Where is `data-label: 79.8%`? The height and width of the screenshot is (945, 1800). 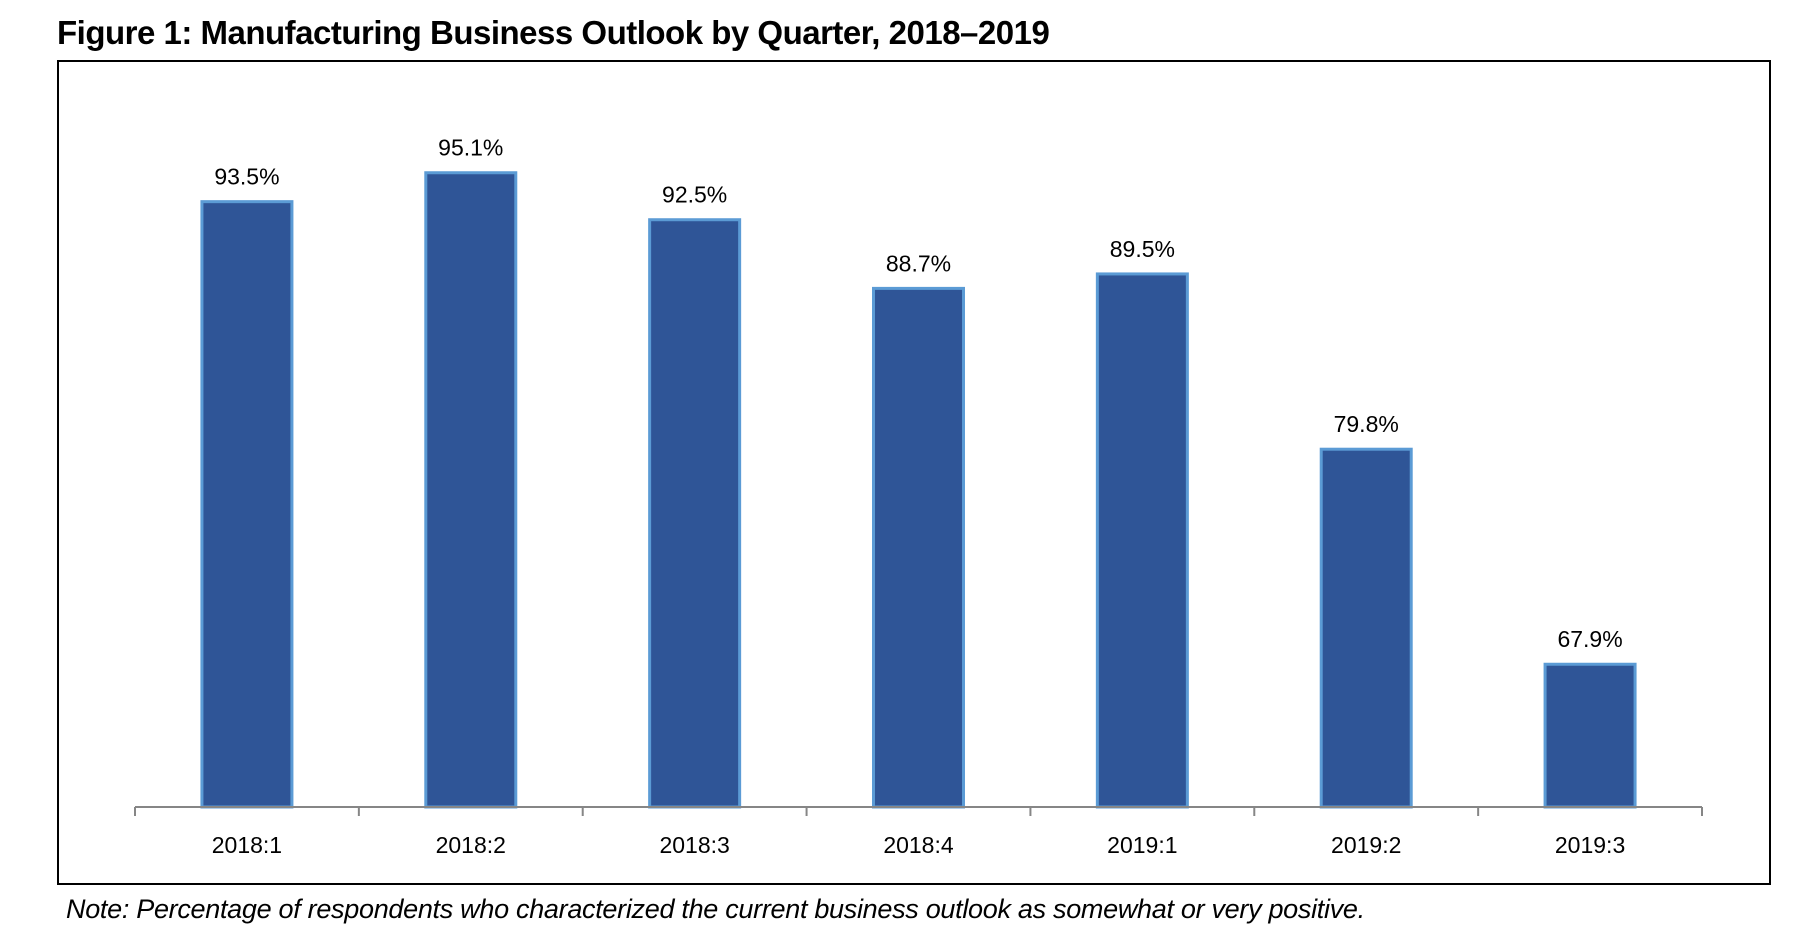
data-label: 79.8% is located at coordinates (1366, 424).